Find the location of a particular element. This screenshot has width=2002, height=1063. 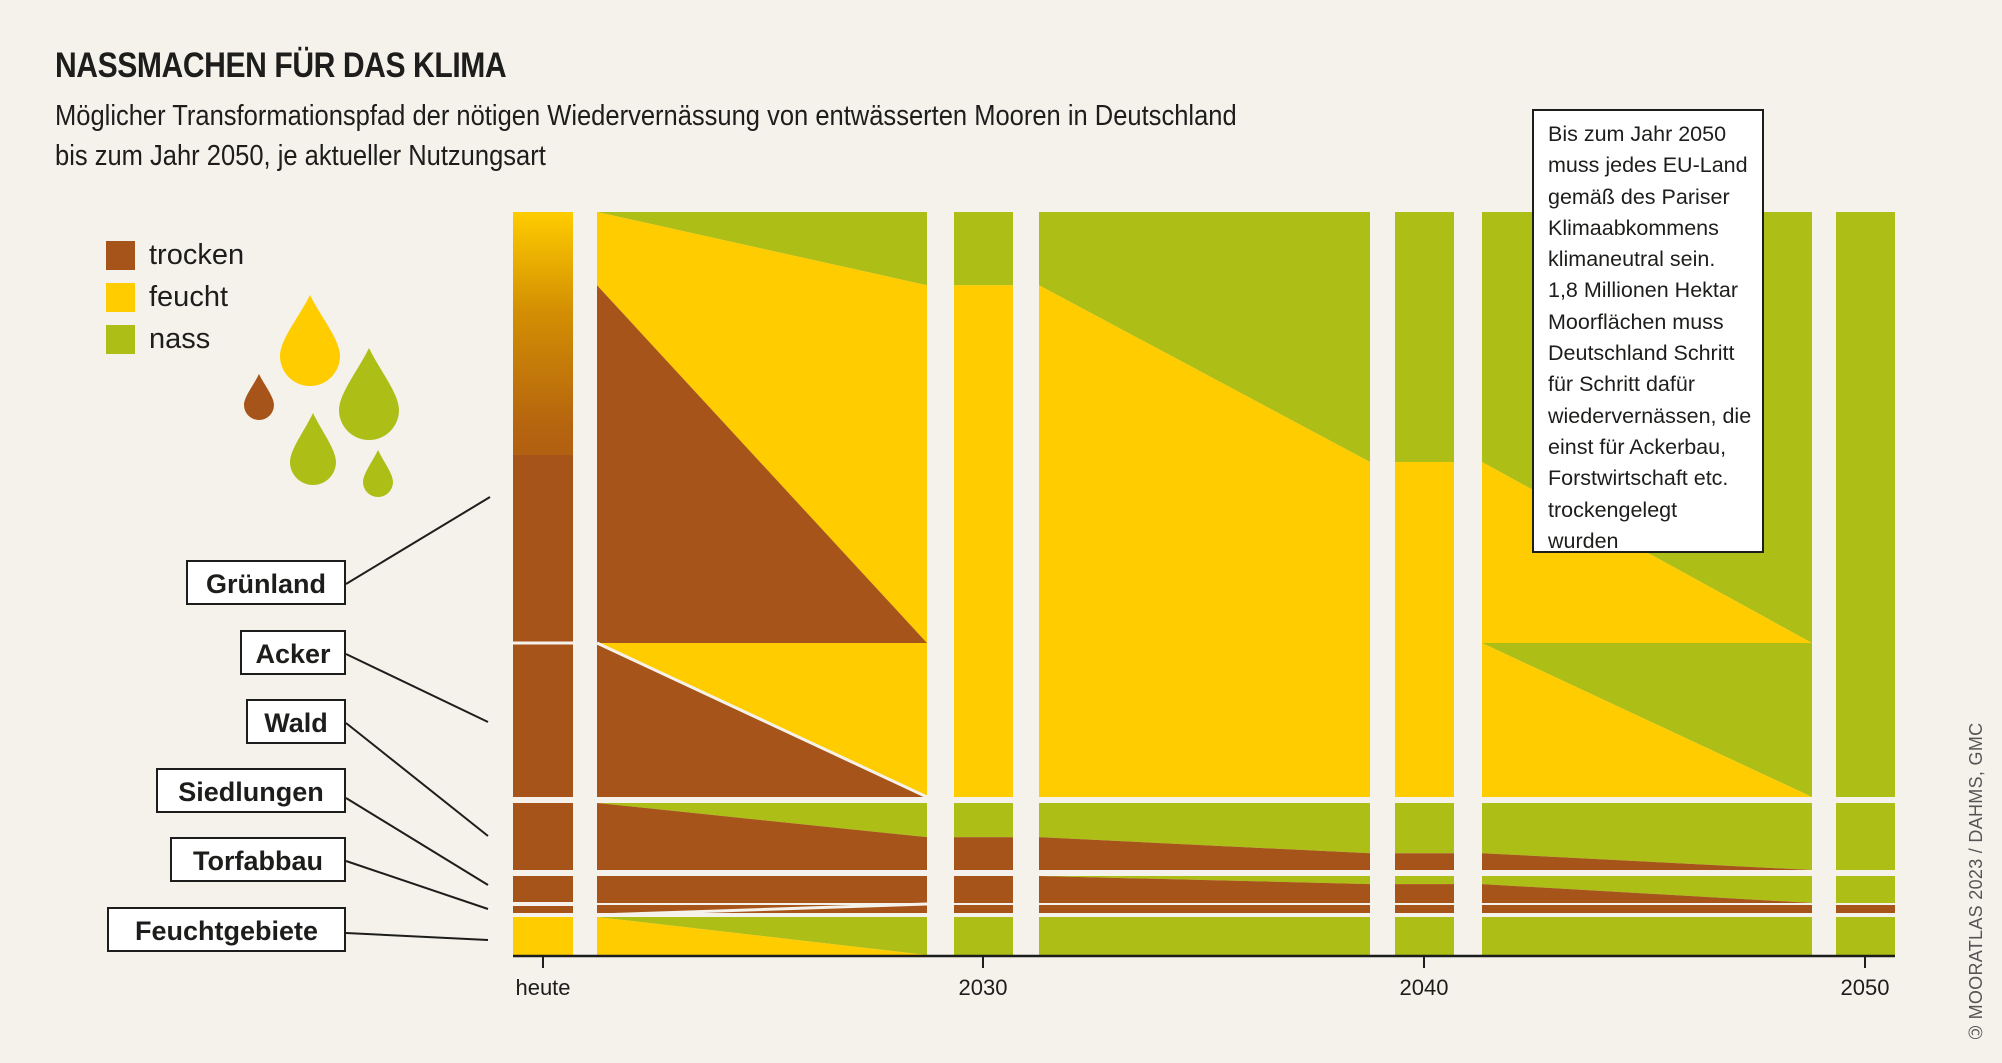

flow-gruenland-heute-2030-trocken is located at coordinates (762, 464).